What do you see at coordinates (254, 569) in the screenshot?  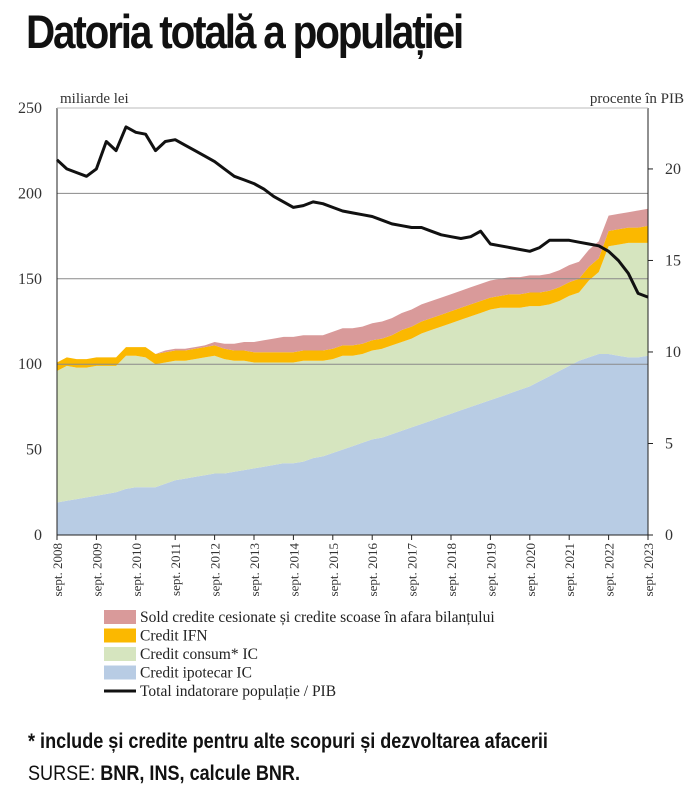 I see `x-tick-label: sept. 2013` at bounding box center [254, 569].